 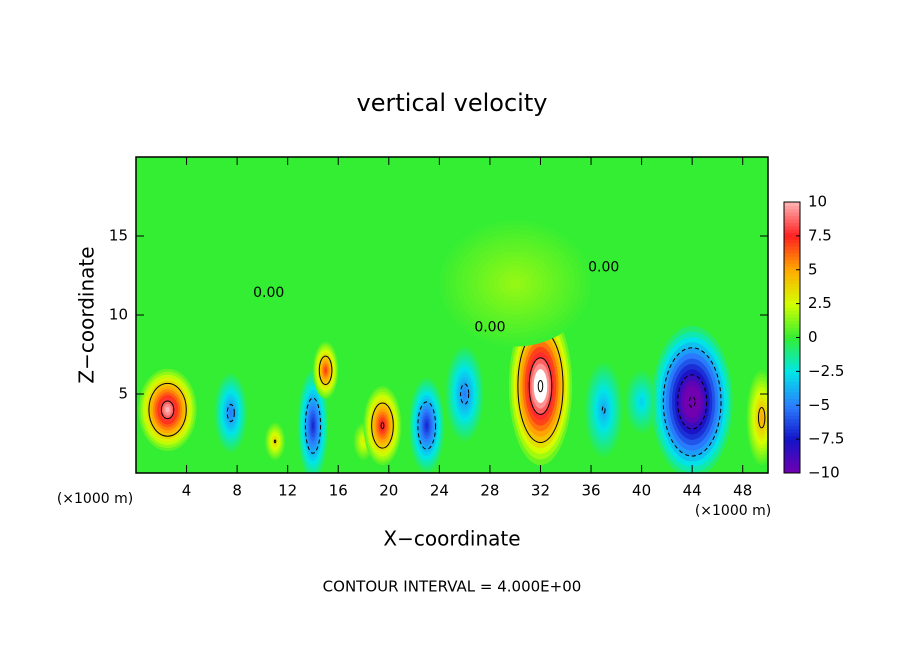 What do you see at coordinates (237, 491) in the screenshot?
I see `x-tick-label: 8` at bounding box center [237, 491].